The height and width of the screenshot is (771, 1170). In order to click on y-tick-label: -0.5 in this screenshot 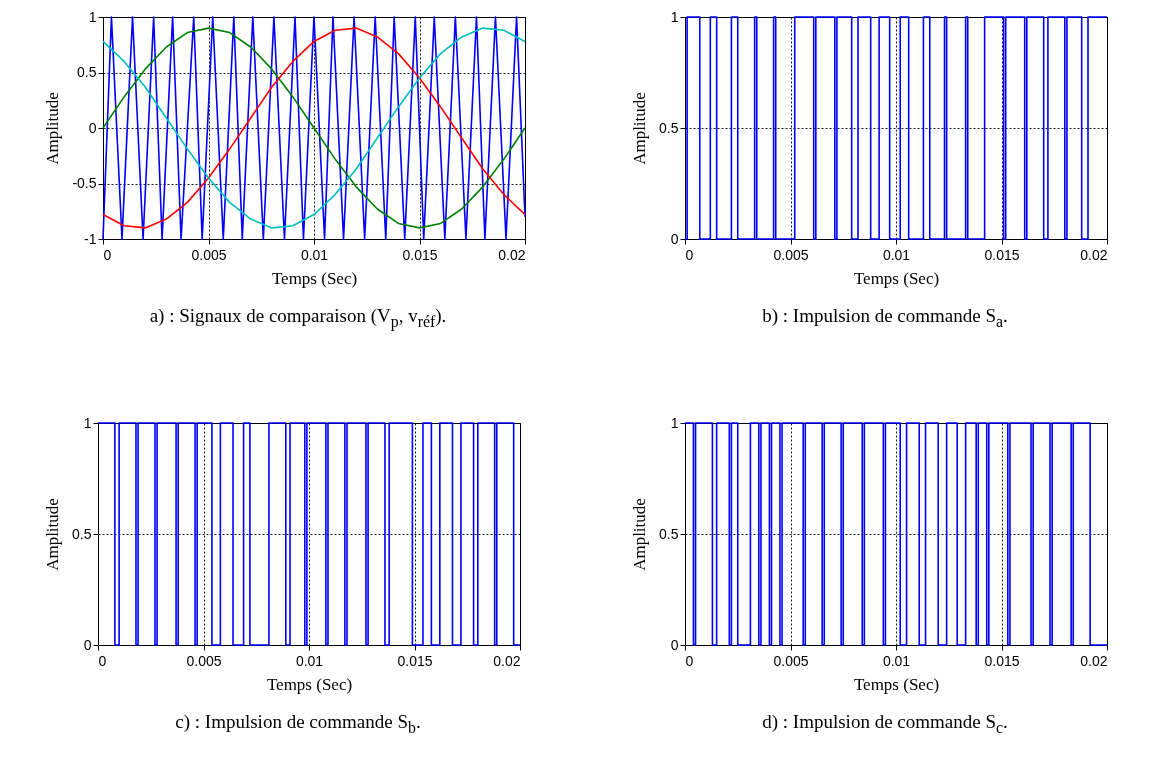, I will do `click(84, 183)`.